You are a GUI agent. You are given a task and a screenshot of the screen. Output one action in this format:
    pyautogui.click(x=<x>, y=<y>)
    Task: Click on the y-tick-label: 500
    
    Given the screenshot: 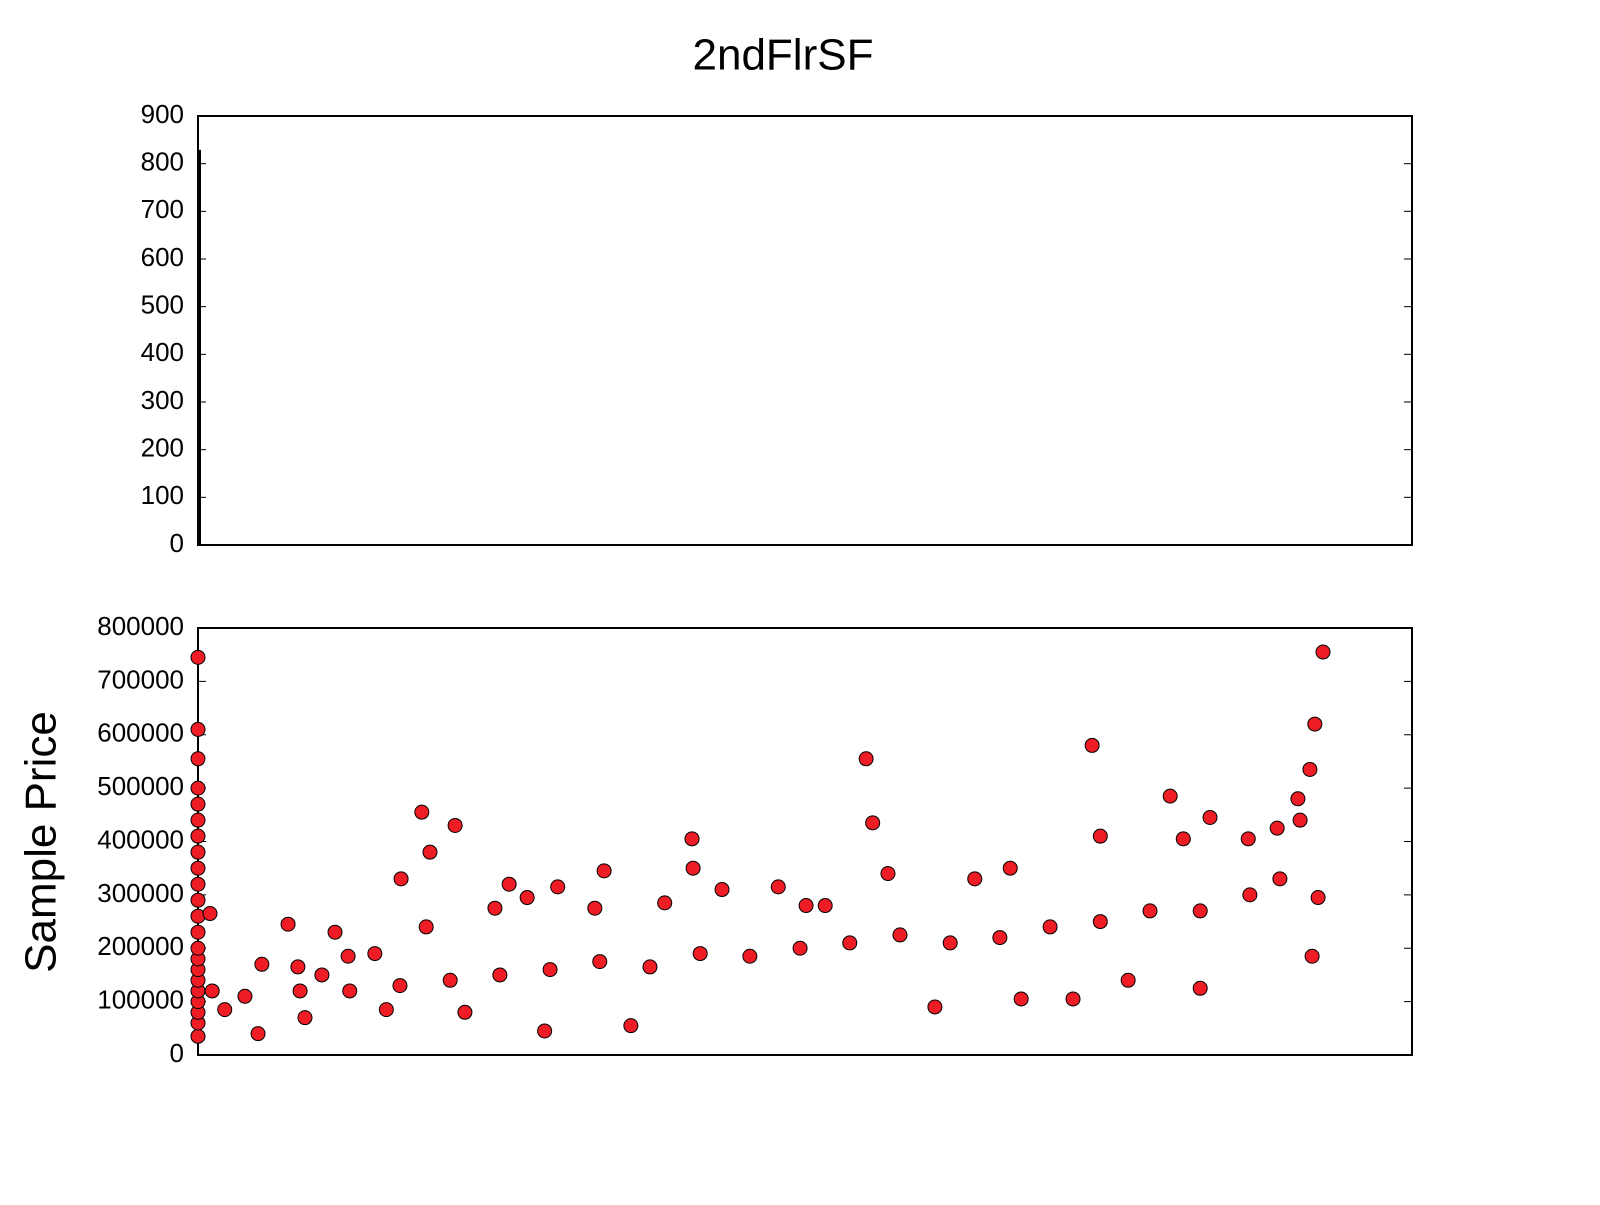 What is the action you would take?
    pyautogui.click(x=162, y=305)
    